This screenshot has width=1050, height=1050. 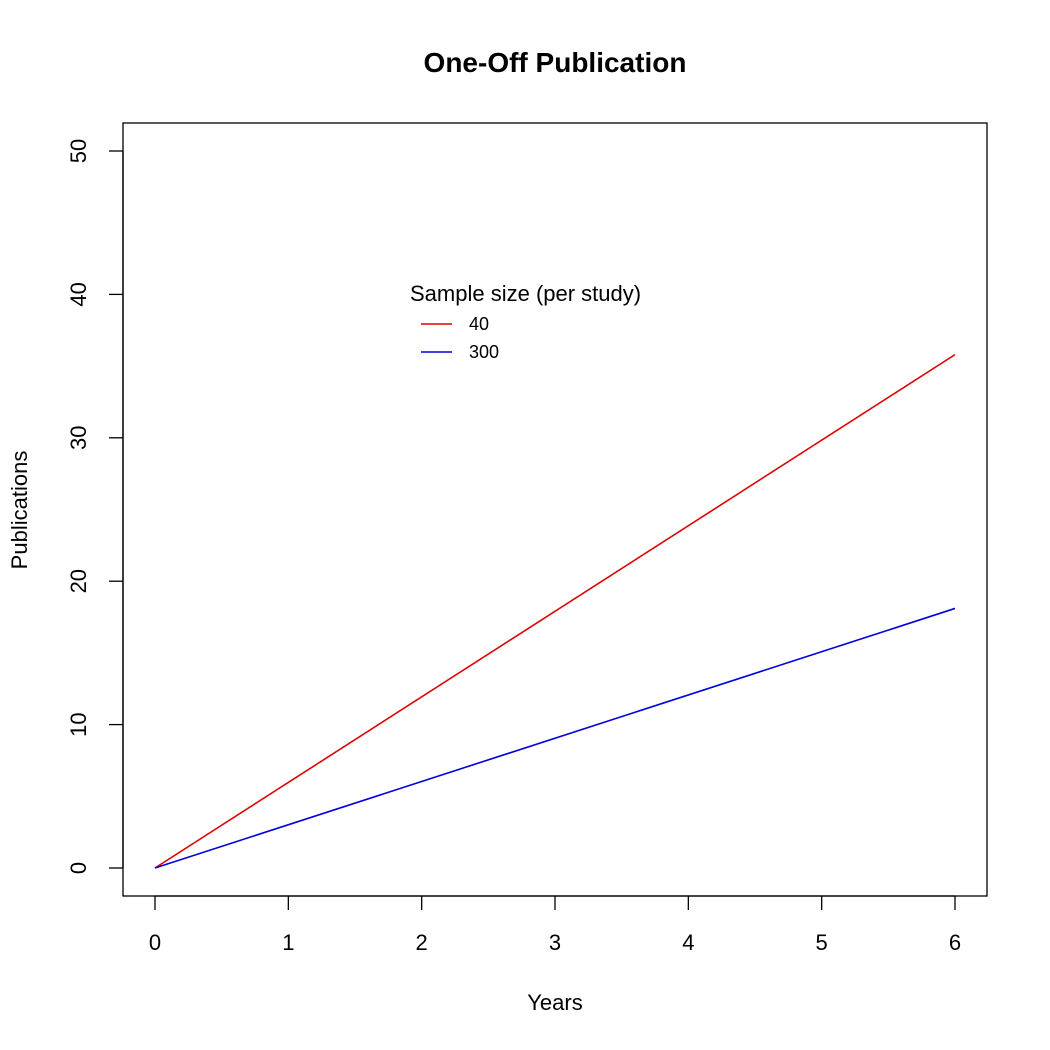 What do you see at coordinates (822, 942) in the screenshot?
I see `x-tick-label: 5` at bounding box center [822, 942].